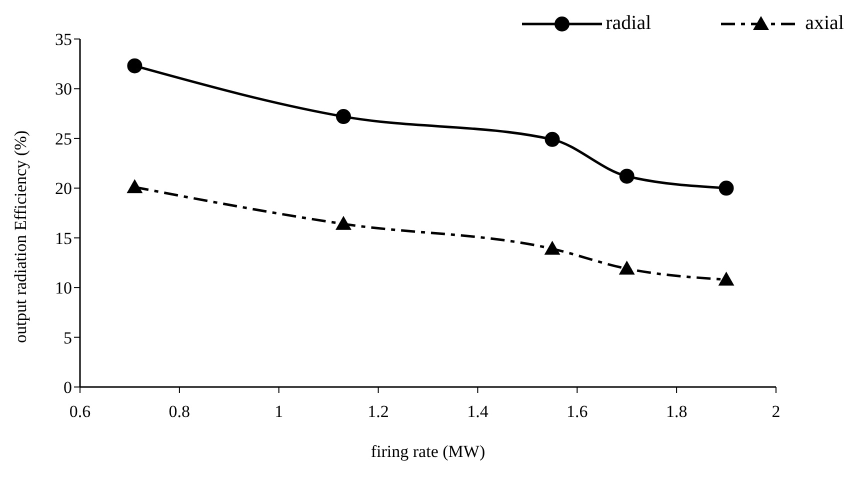 The image size is (844, 477). What do you see at coordinates (378, 412) in the screenshot?
I see `x-tick-label: 1.2` at bounding box center [378, 412].